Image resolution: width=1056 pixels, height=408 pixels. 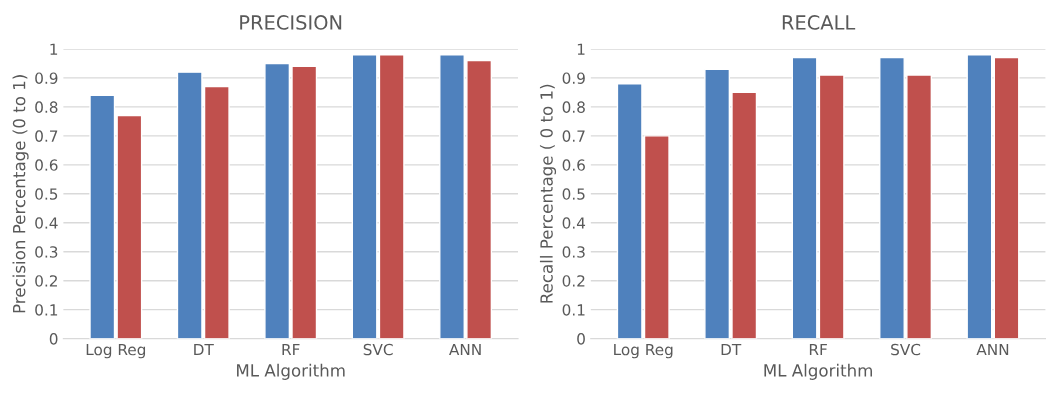 I want to click on y-axis-title: Recall Percentage ( 0 to 1), so click(x=548, y=193).